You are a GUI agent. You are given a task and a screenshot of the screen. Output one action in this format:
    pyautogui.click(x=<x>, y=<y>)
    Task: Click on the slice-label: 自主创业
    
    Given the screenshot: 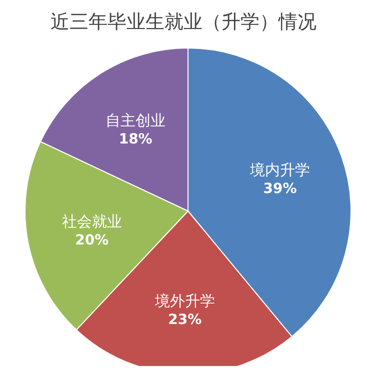 What is the action you would take?
    pyautogui.click(x=136, y=120)
    